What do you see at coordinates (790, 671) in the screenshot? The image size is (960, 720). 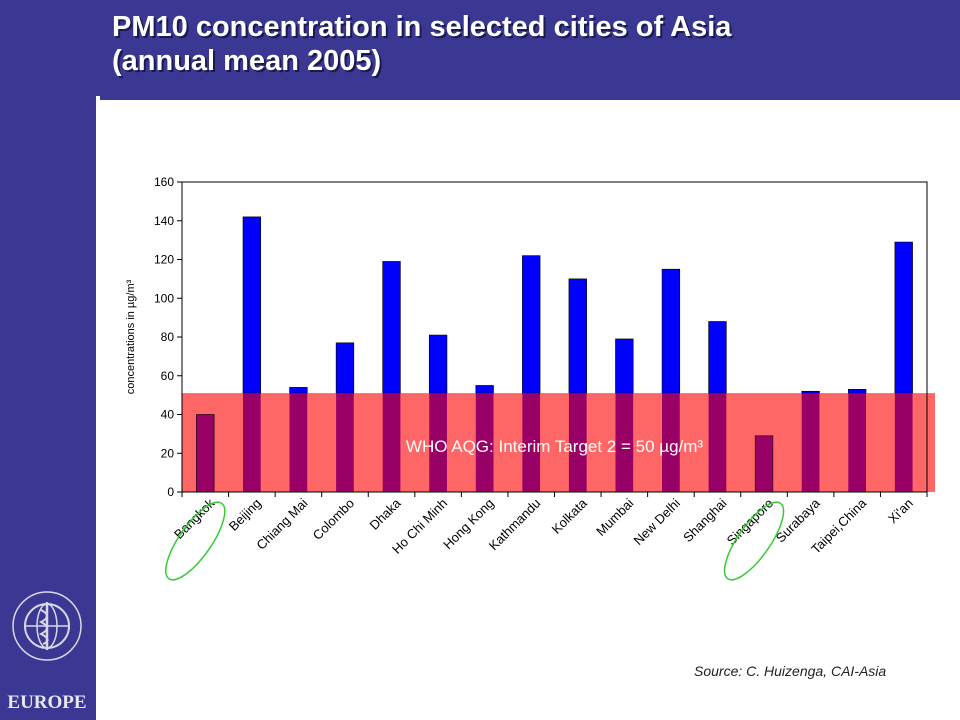 I see `source-note: Source: C. Huizenga, CAI-Asia` at bounding box center [790, 671].